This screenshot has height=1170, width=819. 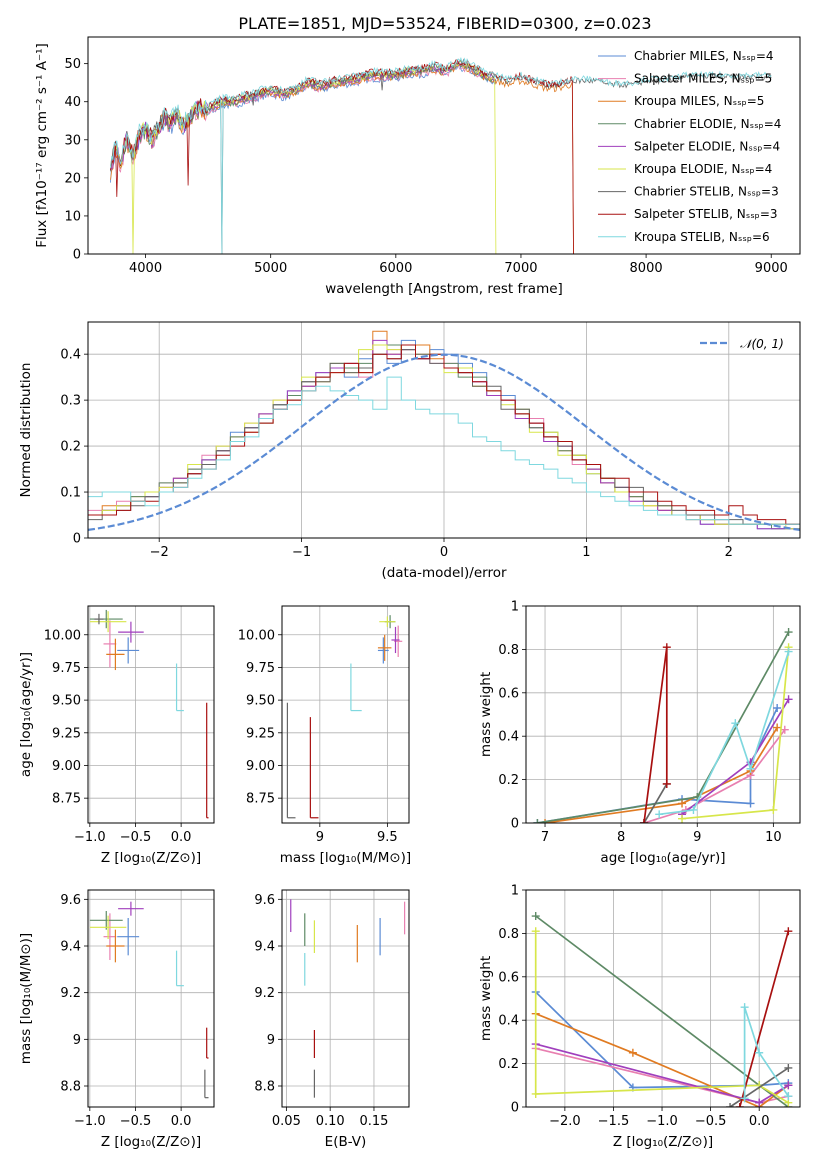 What do you see at coordinates (545, 837) in the screenshot?
I see `x-tick-label: 7` at bounding box center [545, 837].